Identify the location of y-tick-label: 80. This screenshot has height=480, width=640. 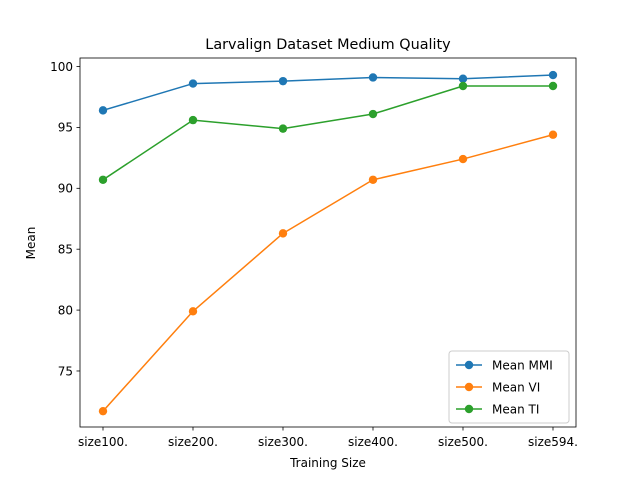
(65, 310).